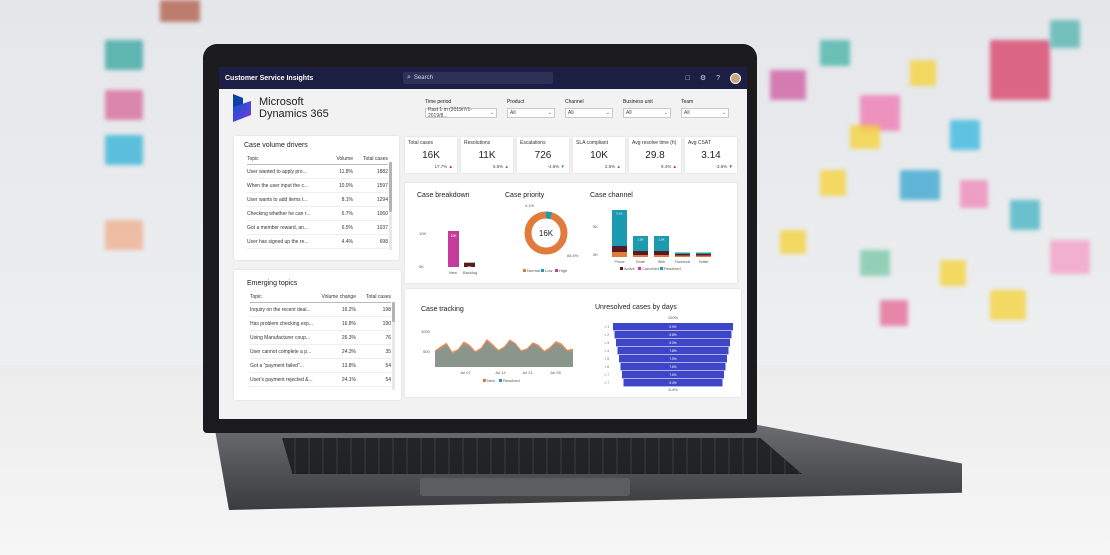  Describe the element at coordinates (573, 255) in the screenshot. I see `priority-right-label: 84.4%` at that location.